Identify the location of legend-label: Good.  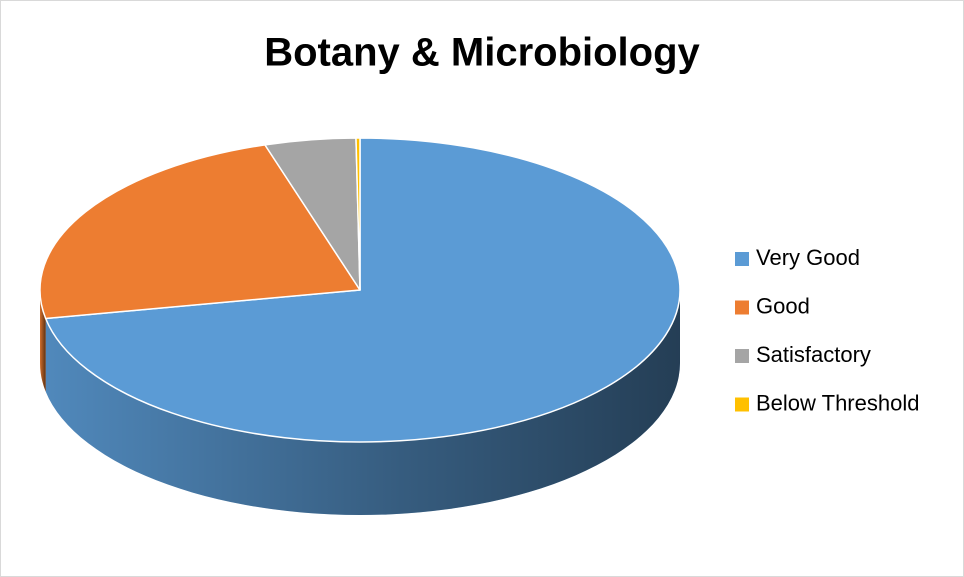
(783, 305).